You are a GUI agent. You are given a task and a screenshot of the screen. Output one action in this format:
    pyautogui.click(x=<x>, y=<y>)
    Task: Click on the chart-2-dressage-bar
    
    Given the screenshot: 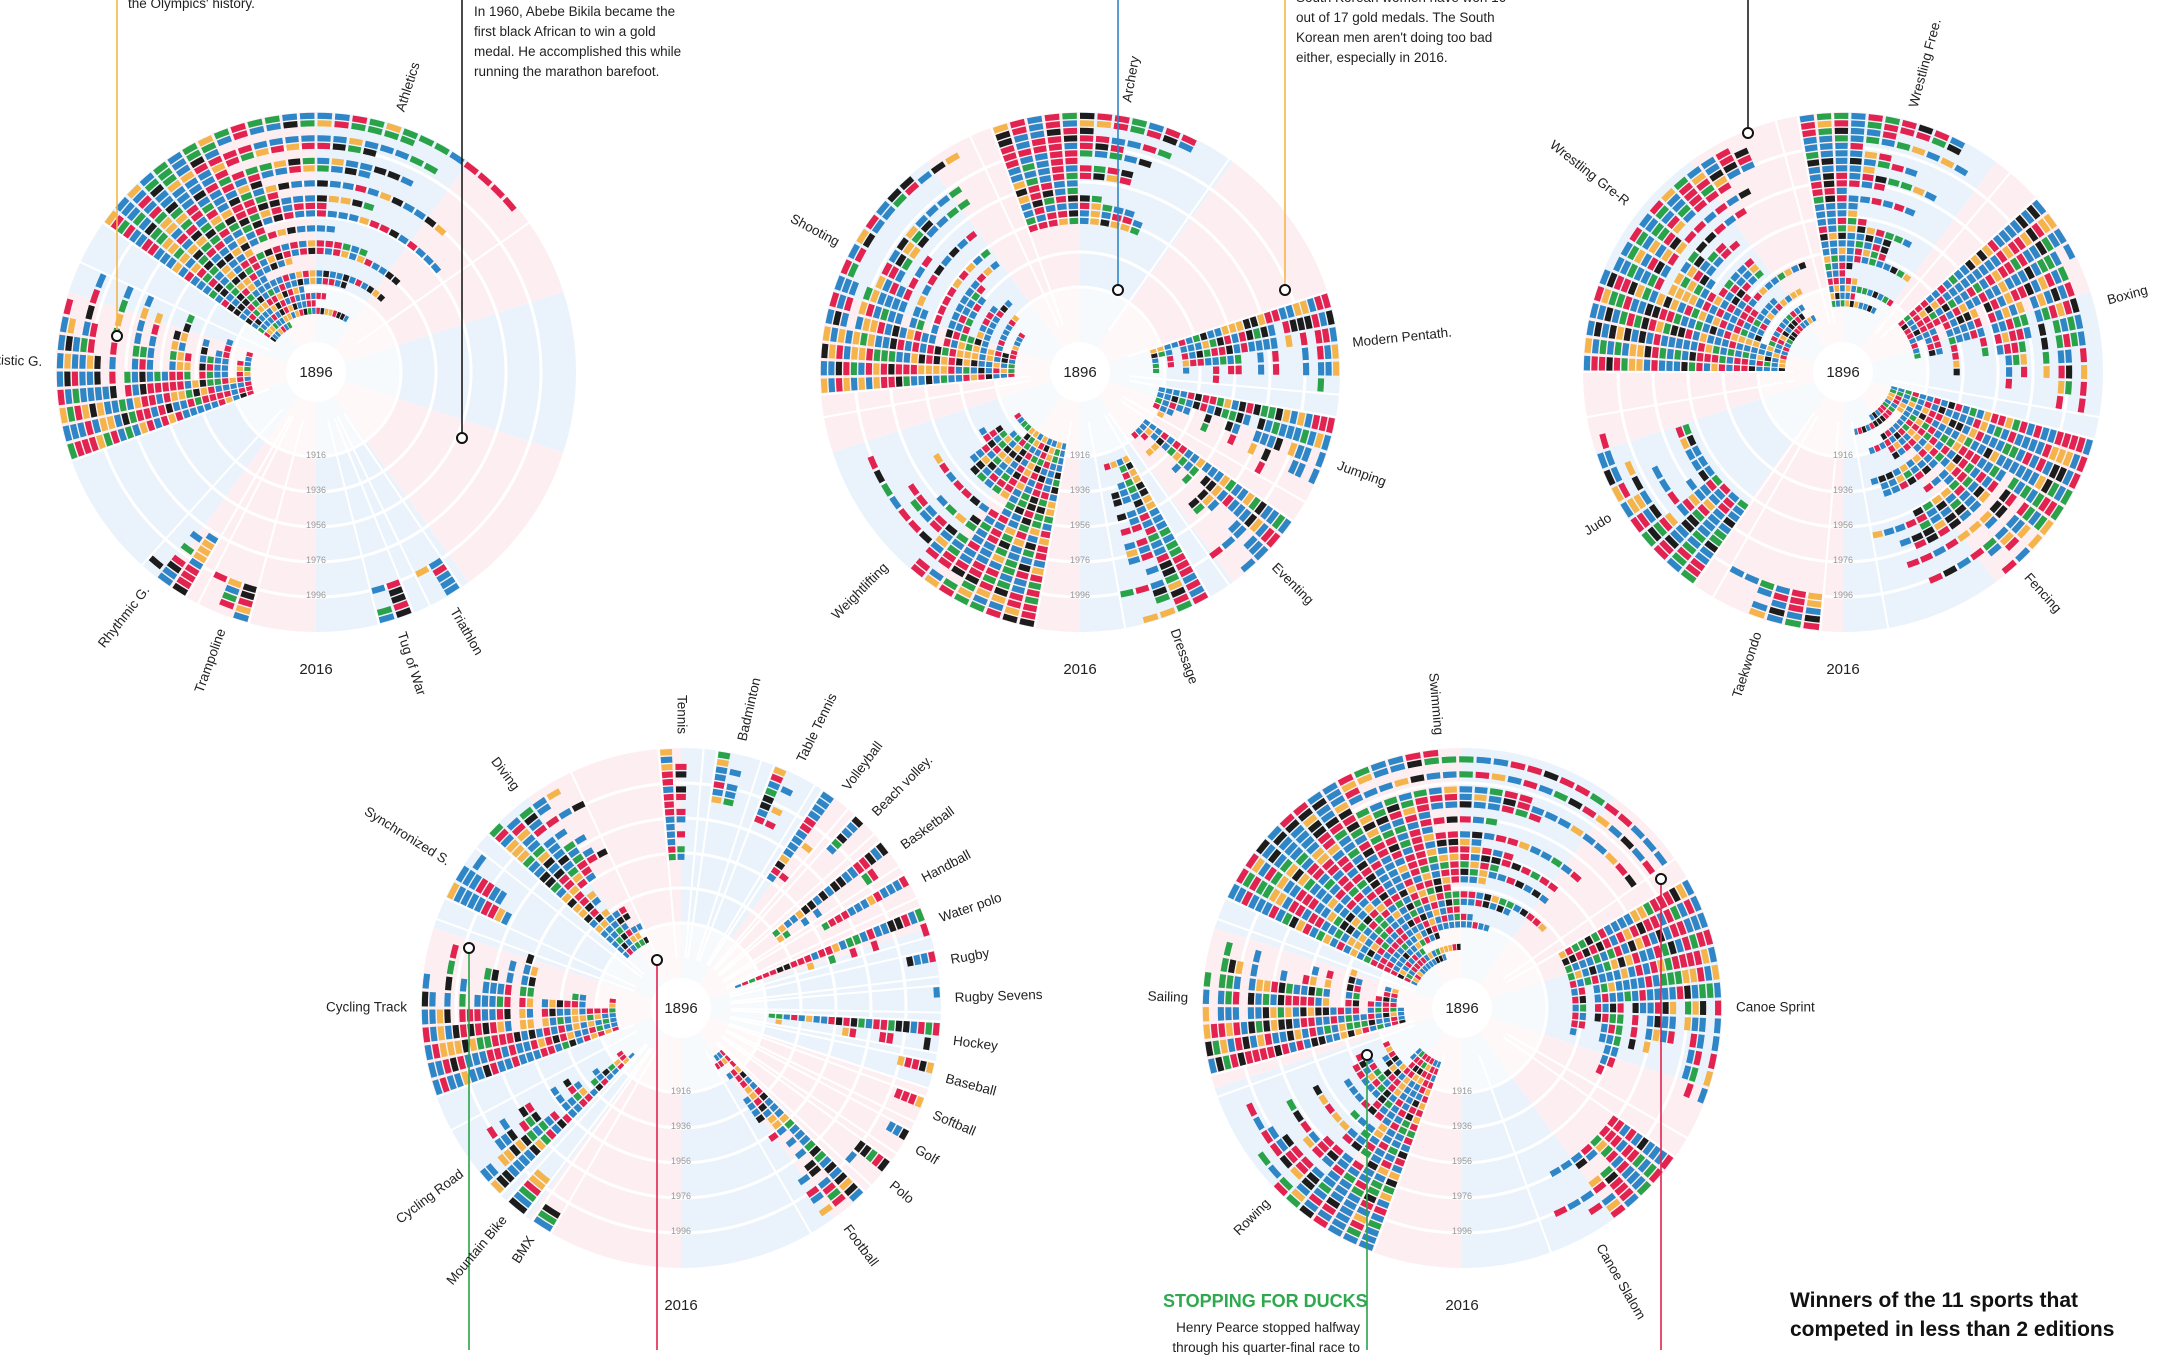 What is the action you would take?
    pyautogui.click(x=1121, y=485)
    